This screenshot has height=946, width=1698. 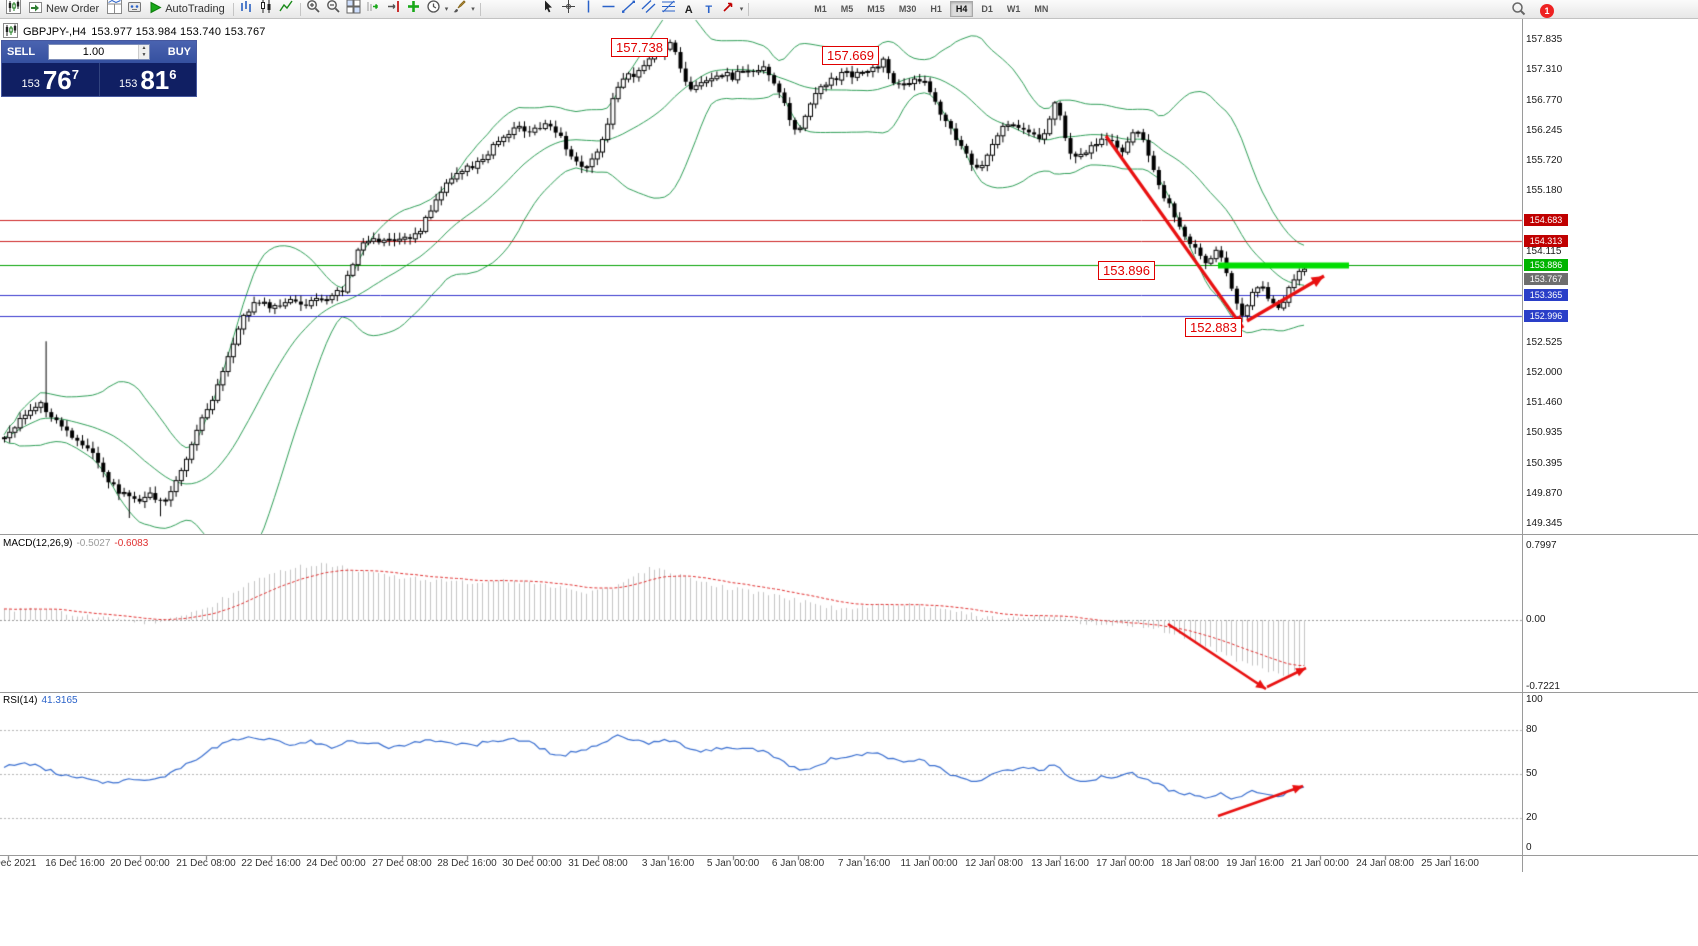 What do you see at coordinates (354, 9) in the screenshot?
I see `tile-windows-button` at bounding box center [354, 9].